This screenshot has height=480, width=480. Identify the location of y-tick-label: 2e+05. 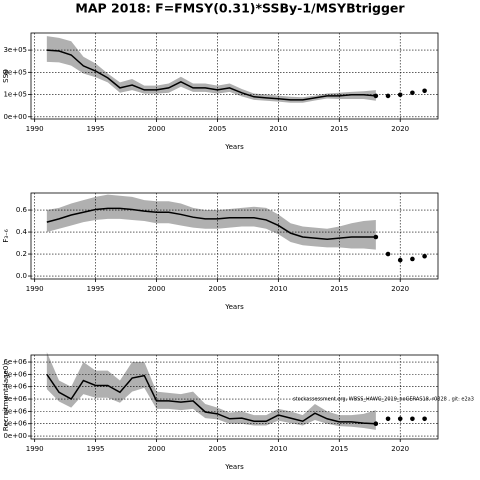
(15, 72).